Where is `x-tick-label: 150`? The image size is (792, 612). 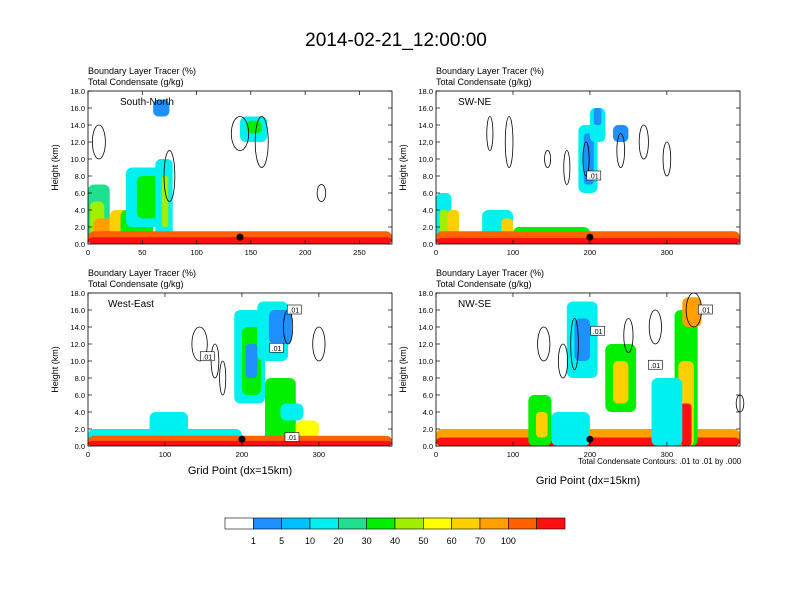 x-tick-label: 150 is located at coordinates (251, 252).